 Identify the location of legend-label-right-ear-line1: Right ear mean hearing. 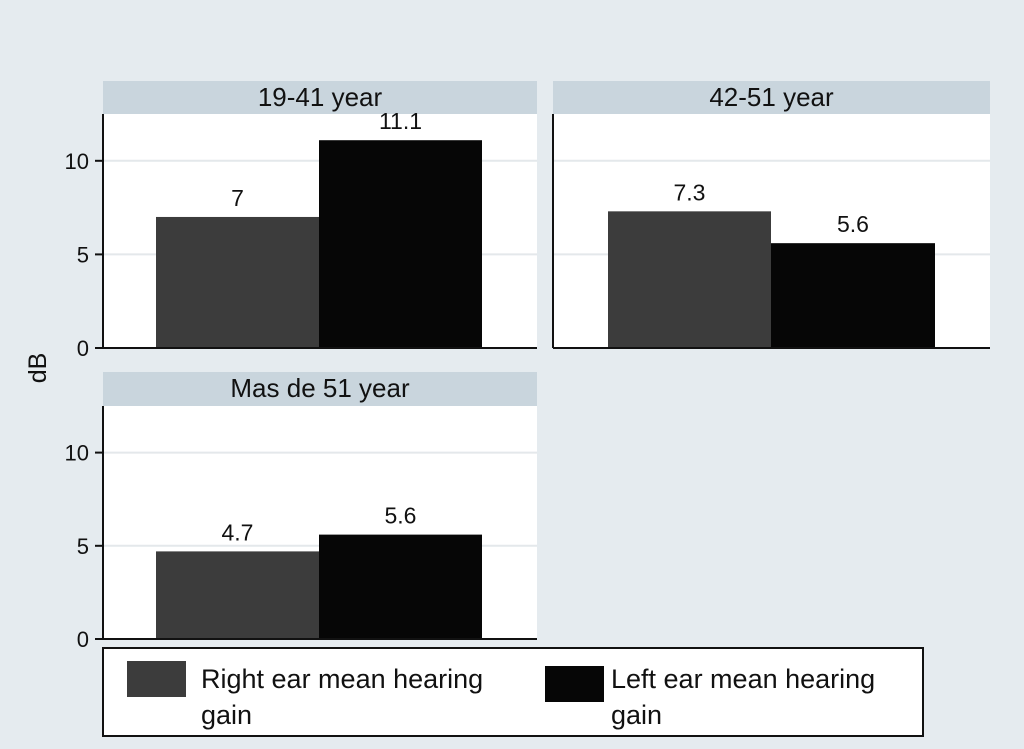
(342, 679).